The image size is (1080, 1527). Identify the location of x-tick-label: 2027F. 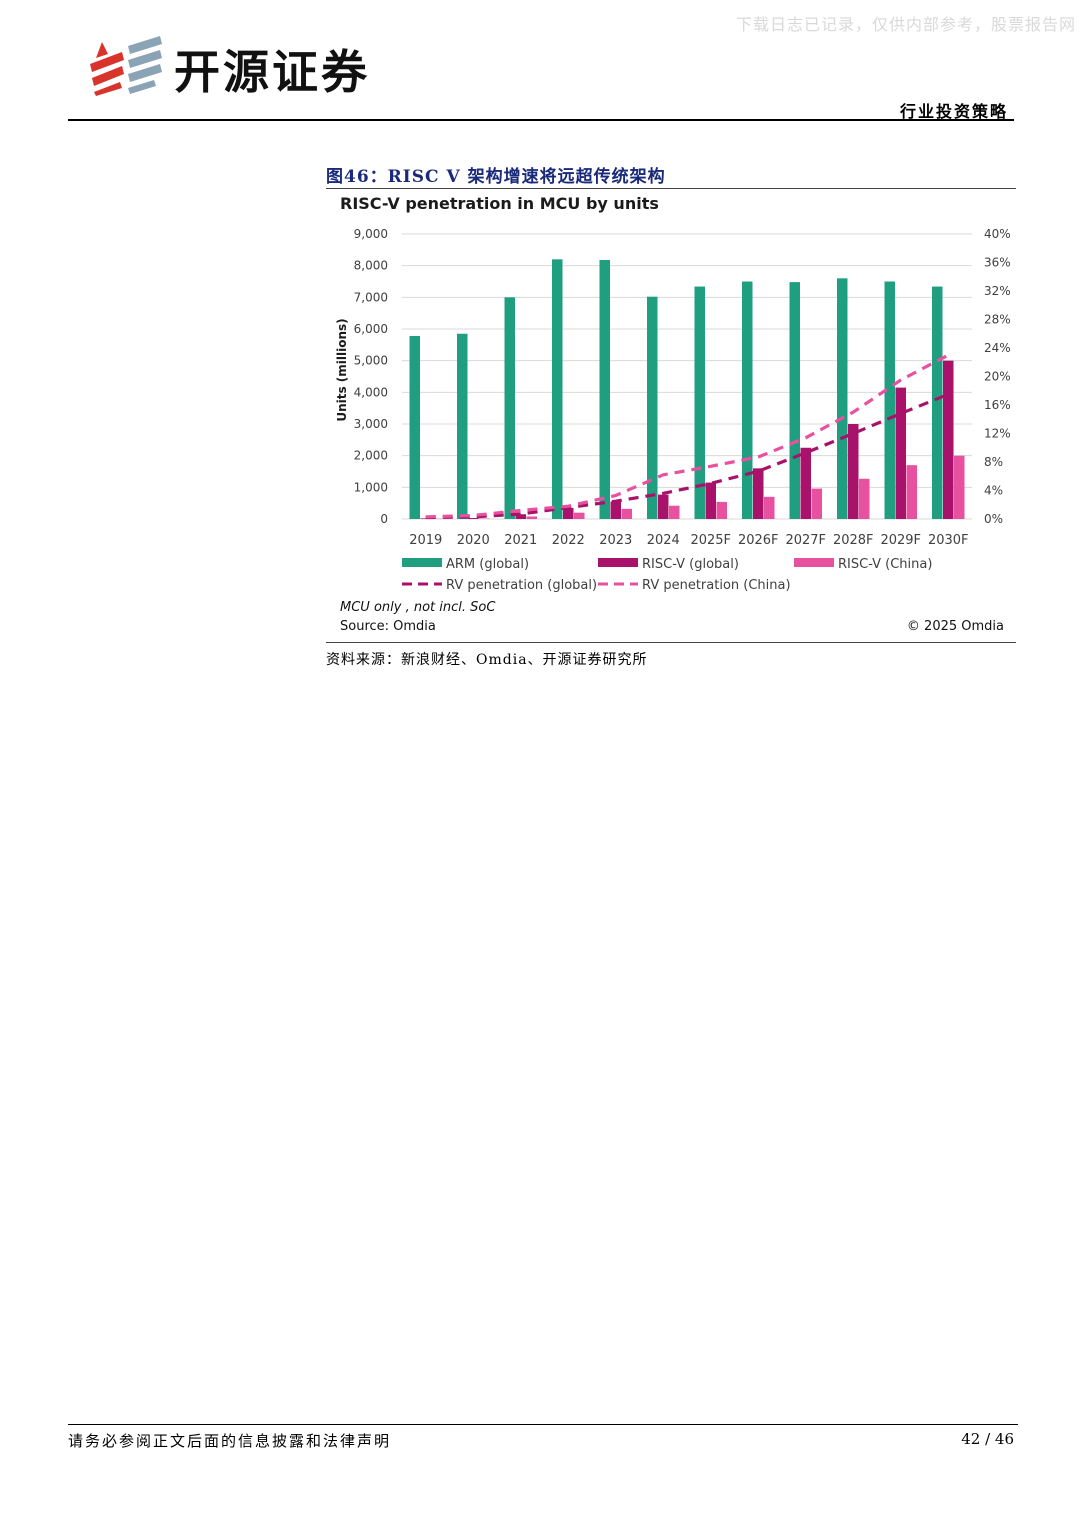
(805, 540).